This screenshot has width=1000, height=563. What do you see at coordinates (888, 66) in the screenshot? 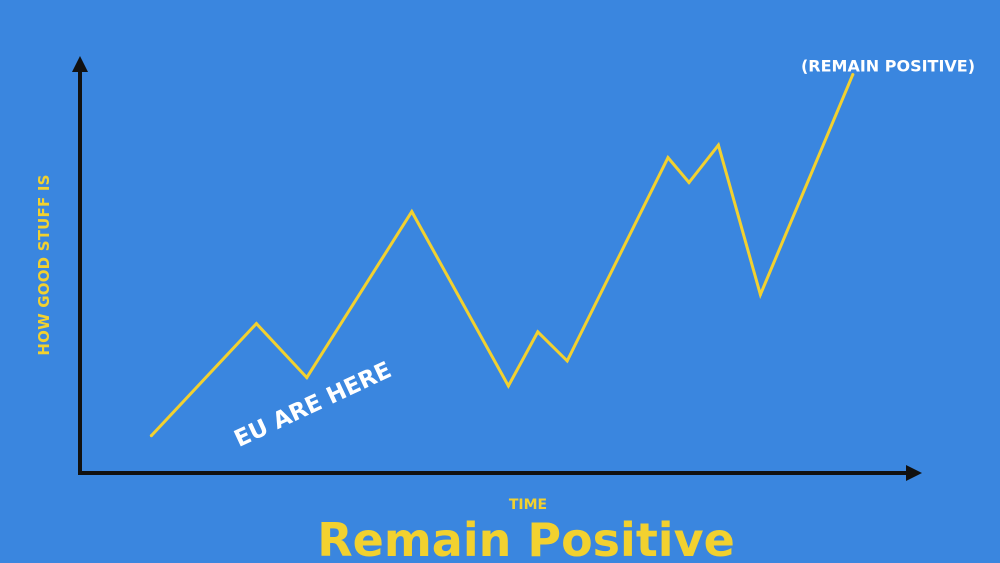
I see `annotation-remain-positive: (REMAIN POSITIVE)` at bounding box center [888, 66].